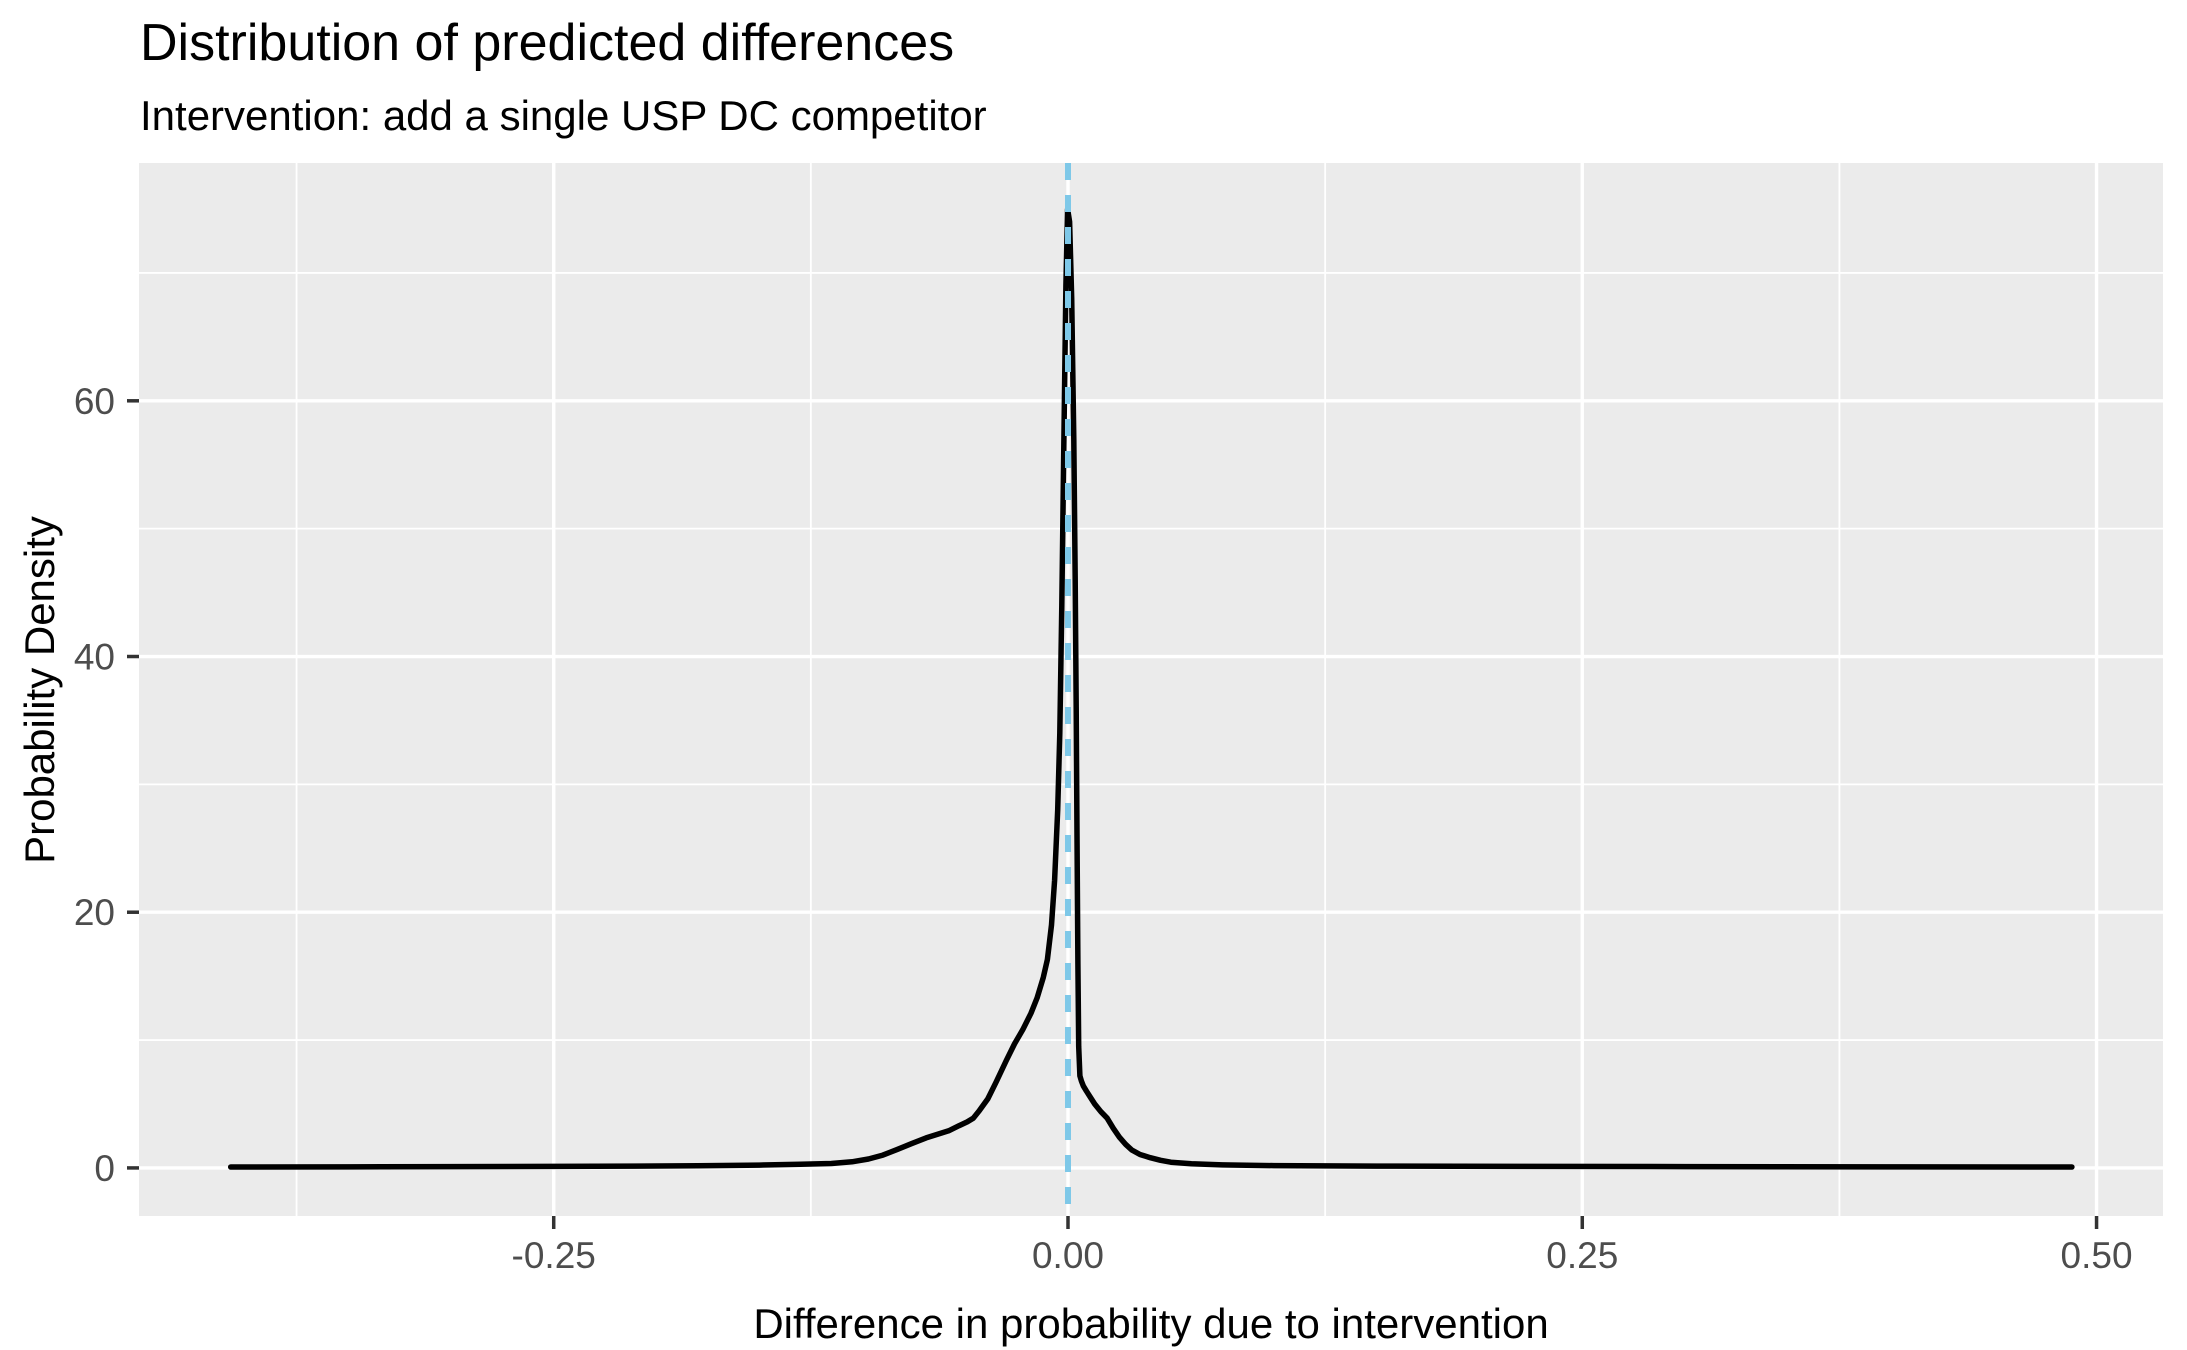  I want to click on chart-title: Distribution of predicted differences, so click(547, 43).